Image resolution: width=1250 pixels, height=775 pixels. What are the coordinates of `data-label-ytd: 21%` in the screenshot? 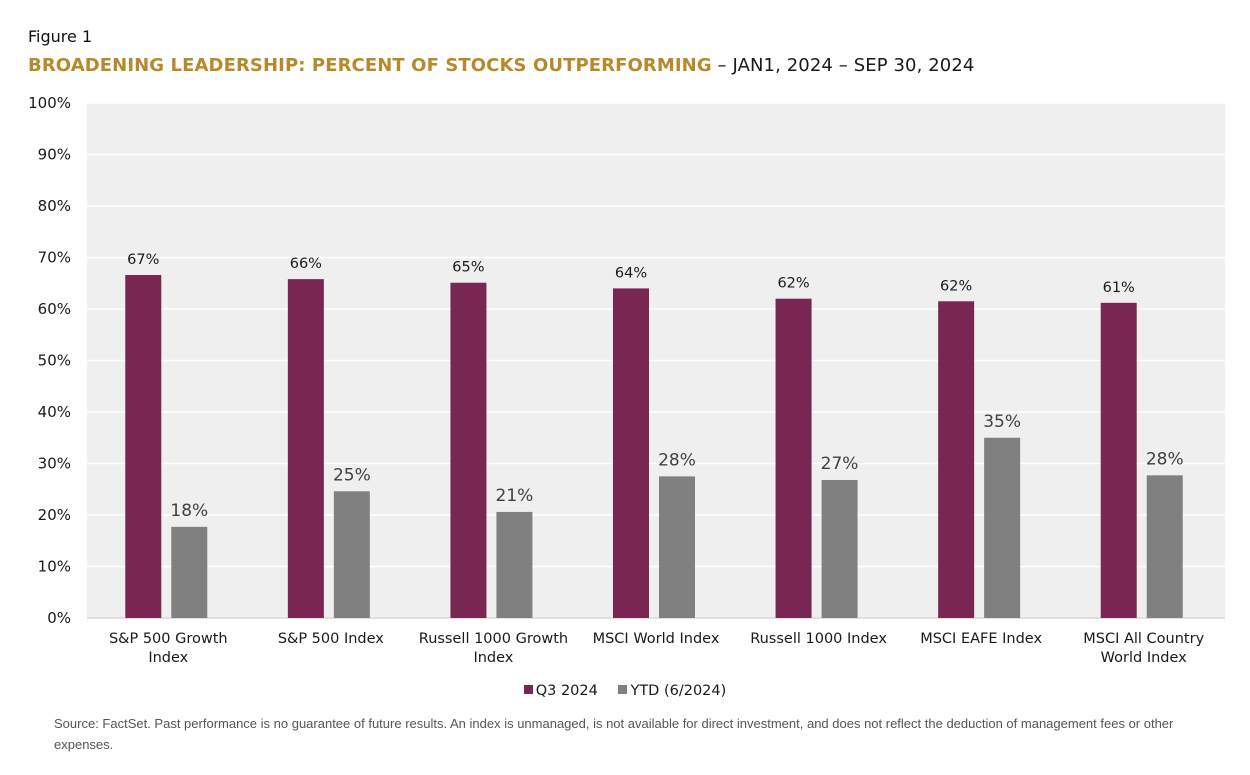 It's located at (515, 496).